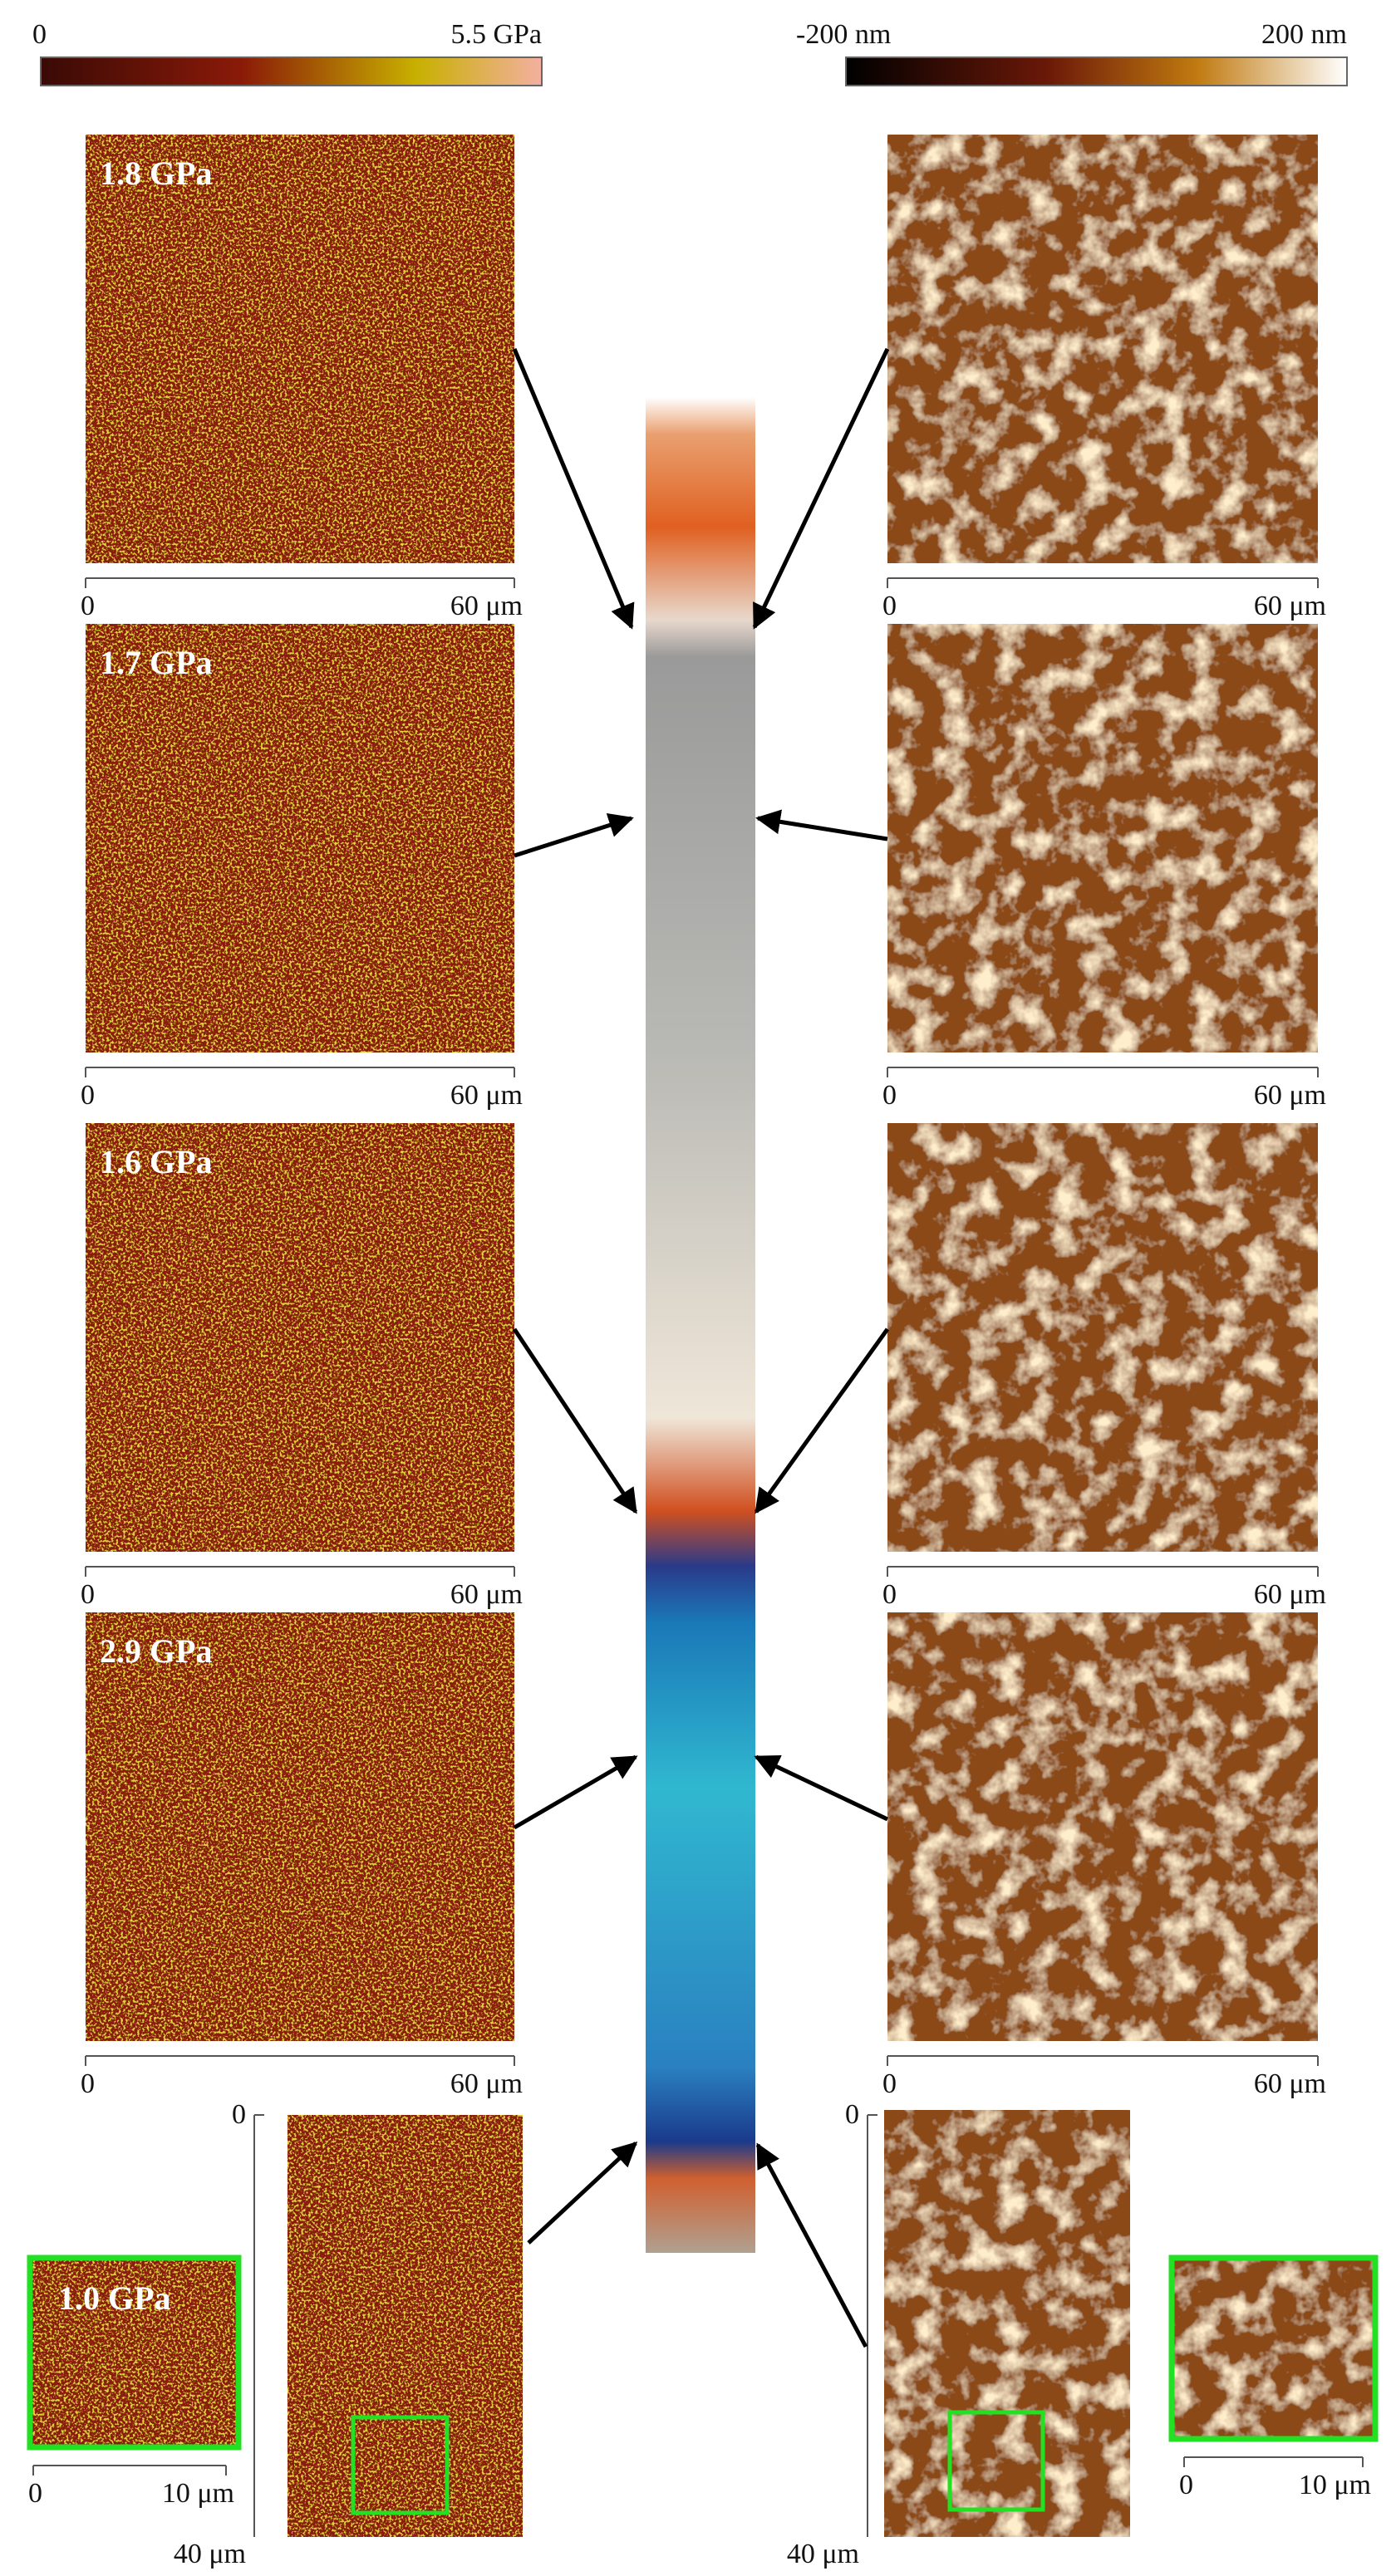 This screenshot has height=2576, width=1396. Describe the element at coordinates (40, 34) in the screenshot. I see `colorbar-min: 0` at that location.